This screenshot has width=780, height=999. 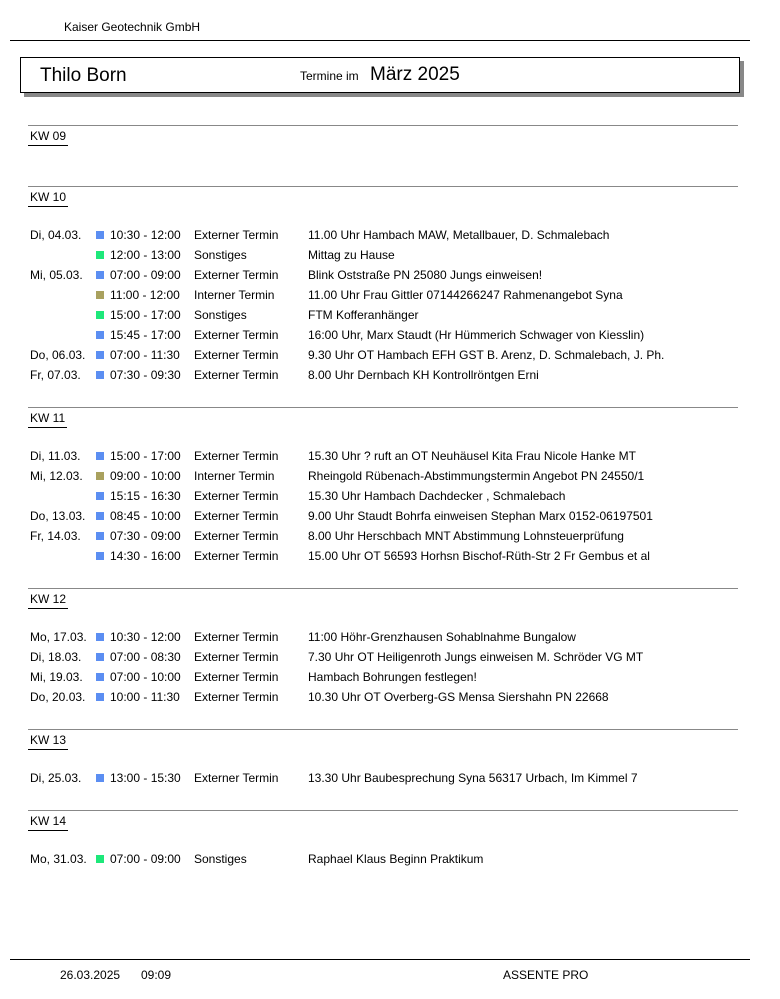 I want to click on week-header: KW 12, so click(x=383, y=608).